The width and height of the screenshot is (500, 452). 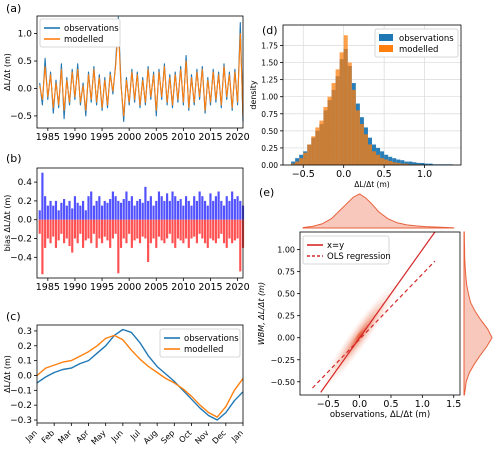 What do you see at coordinates (48, 287) in the screenshot?
I see `x-tick-label: 1985` at bounding box center [48, 287].